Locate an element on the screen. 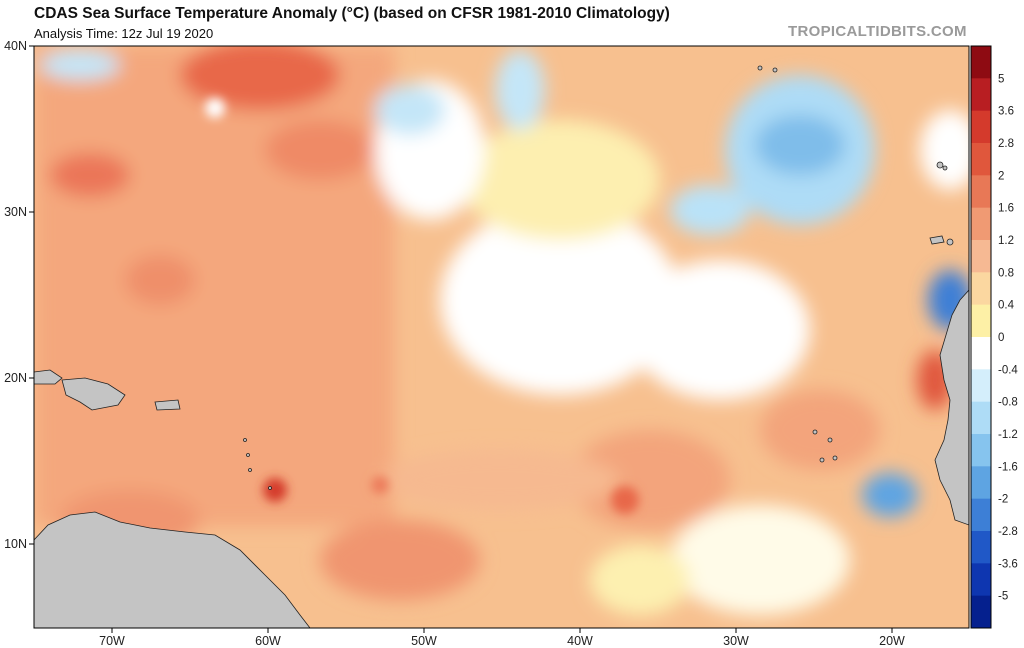 This screenshot has width=1024, height=648. colorbar-label: 0.8 is located at coordinates (1006, 273).